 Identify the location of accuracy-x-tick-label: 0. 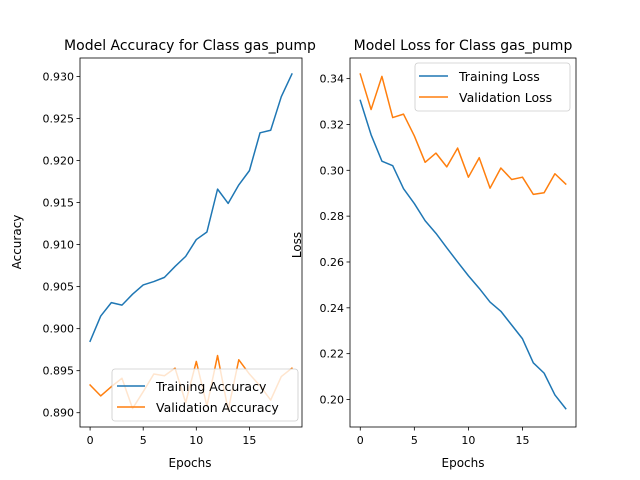
(90, 440).